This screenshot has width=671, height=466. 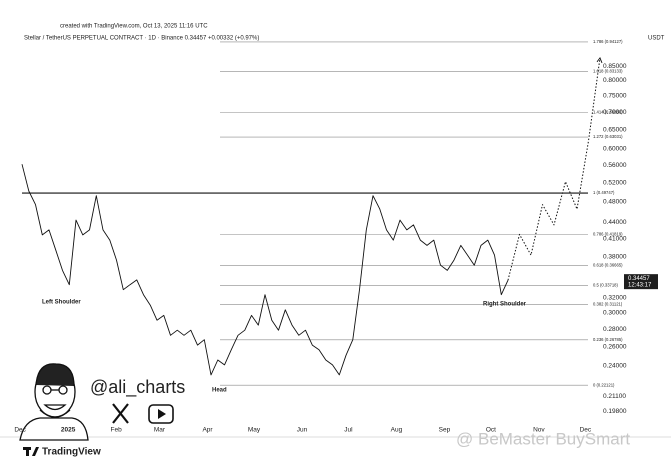 I want to click on x-tick-label: Nov, so click(x=539, y=430).